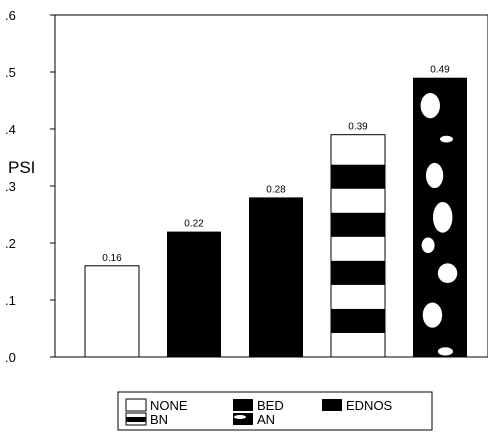  I want to click on legend-item-ednos: EDNOS, so click(357, 405).